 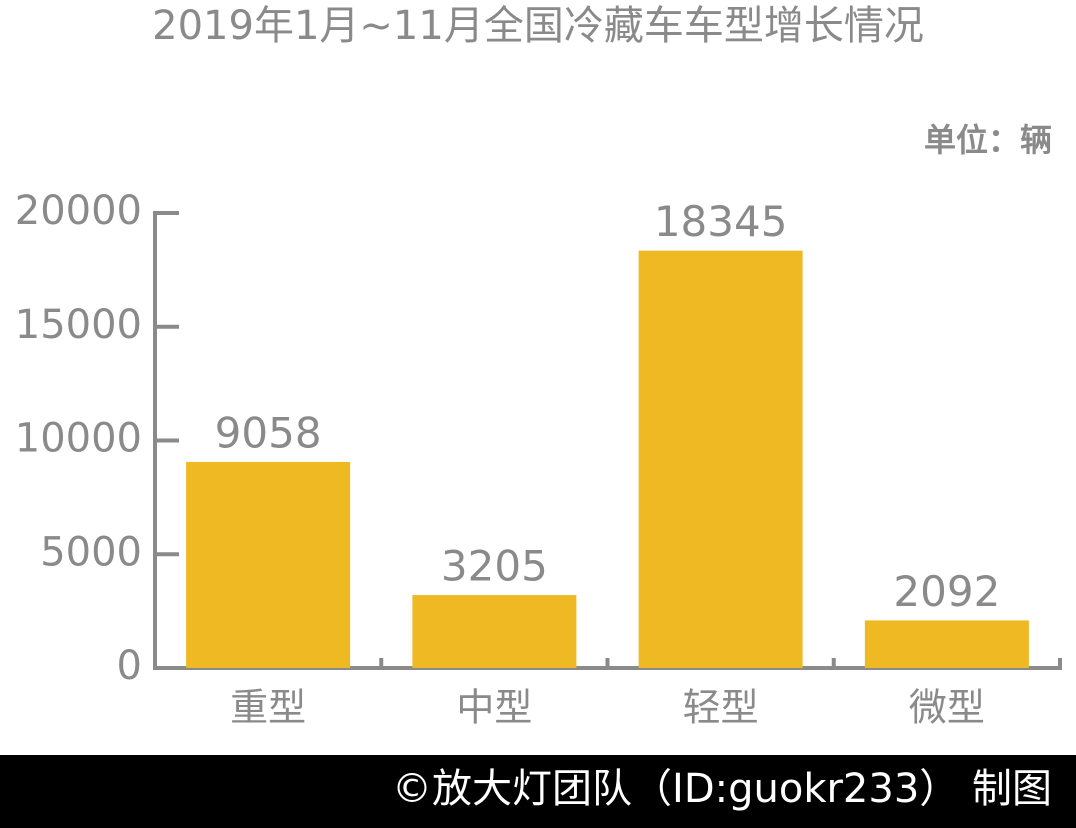 What do you see at coordinates (988, 140) in the screenshot?
I see `unit-label: 单位：辆` at bounding box center [988, 140].